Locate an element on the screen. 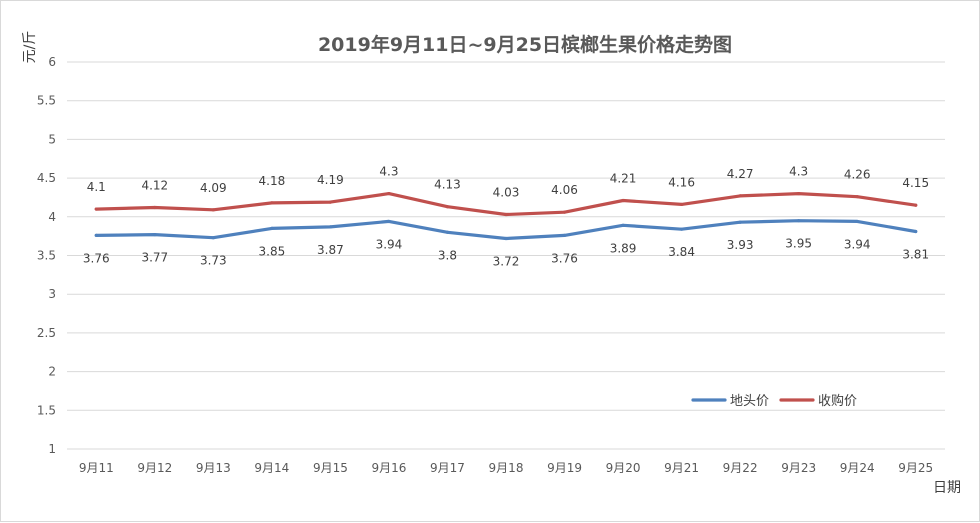 The height and width of the screenshot is (523, 980). data-label: 4.19 is located at coordinates (330, 180).